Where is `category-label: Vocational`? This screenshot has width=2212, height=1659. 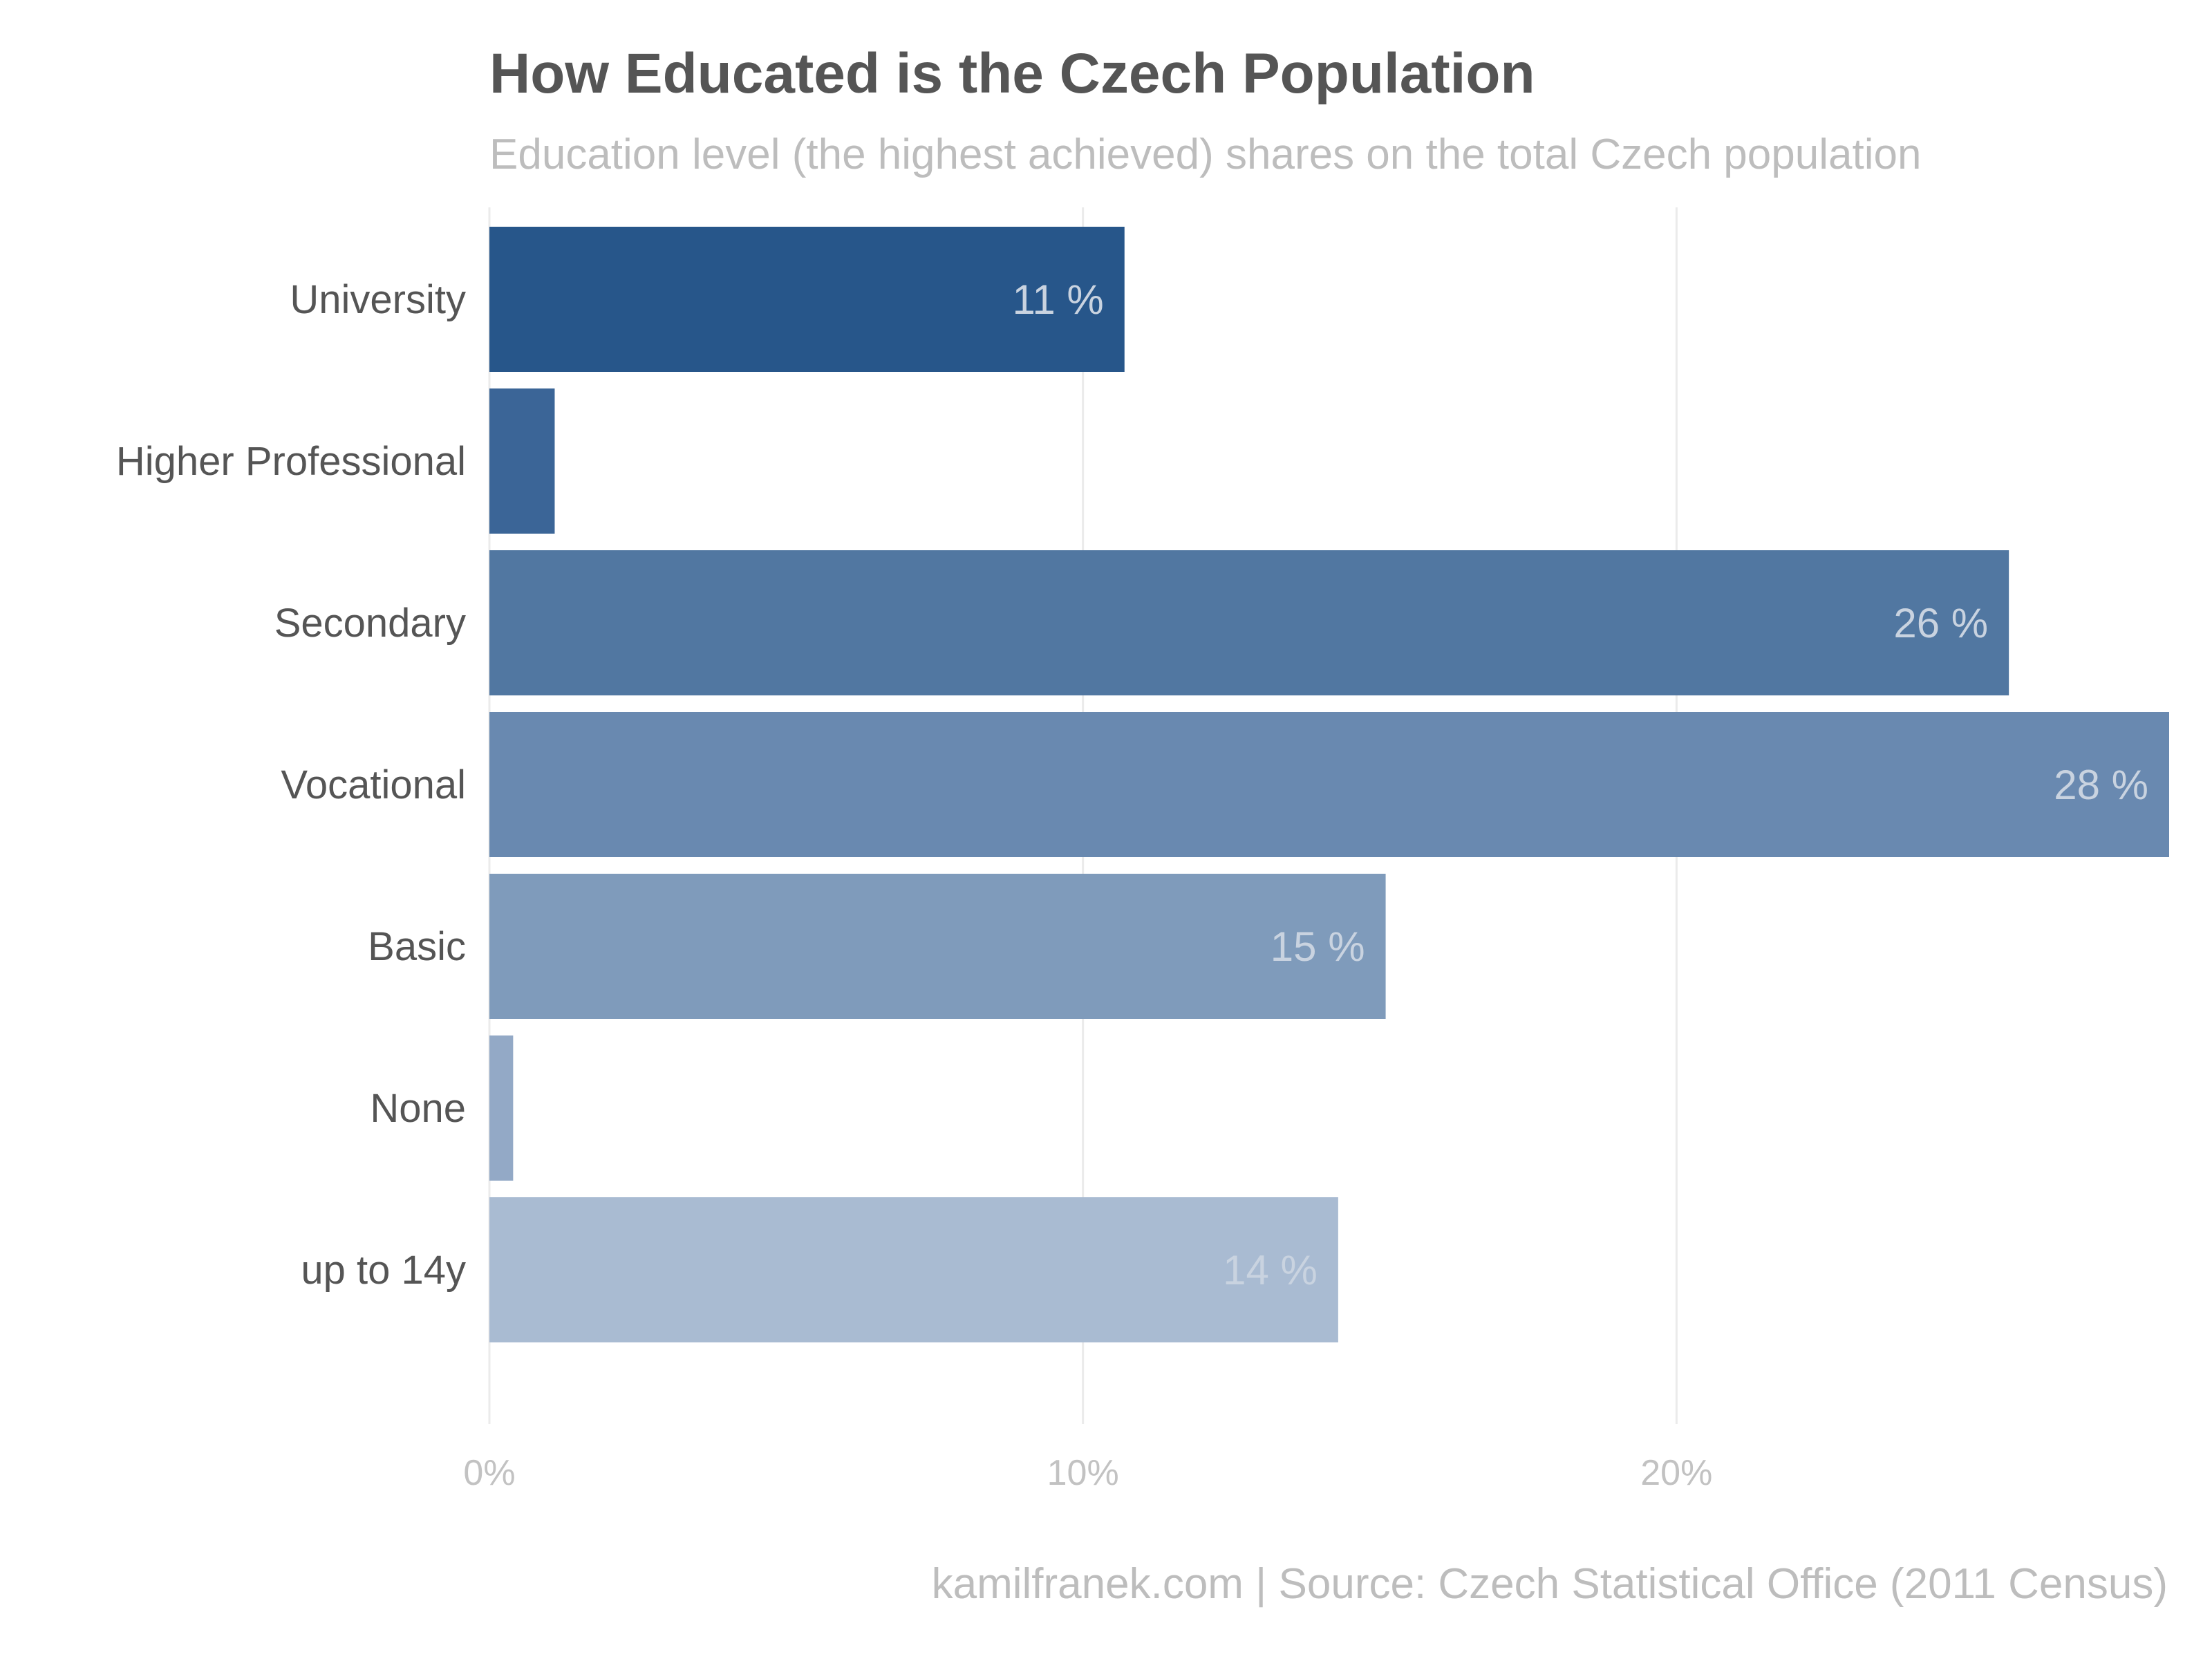 category-label: Vocational is located at coordinates (373, 784).